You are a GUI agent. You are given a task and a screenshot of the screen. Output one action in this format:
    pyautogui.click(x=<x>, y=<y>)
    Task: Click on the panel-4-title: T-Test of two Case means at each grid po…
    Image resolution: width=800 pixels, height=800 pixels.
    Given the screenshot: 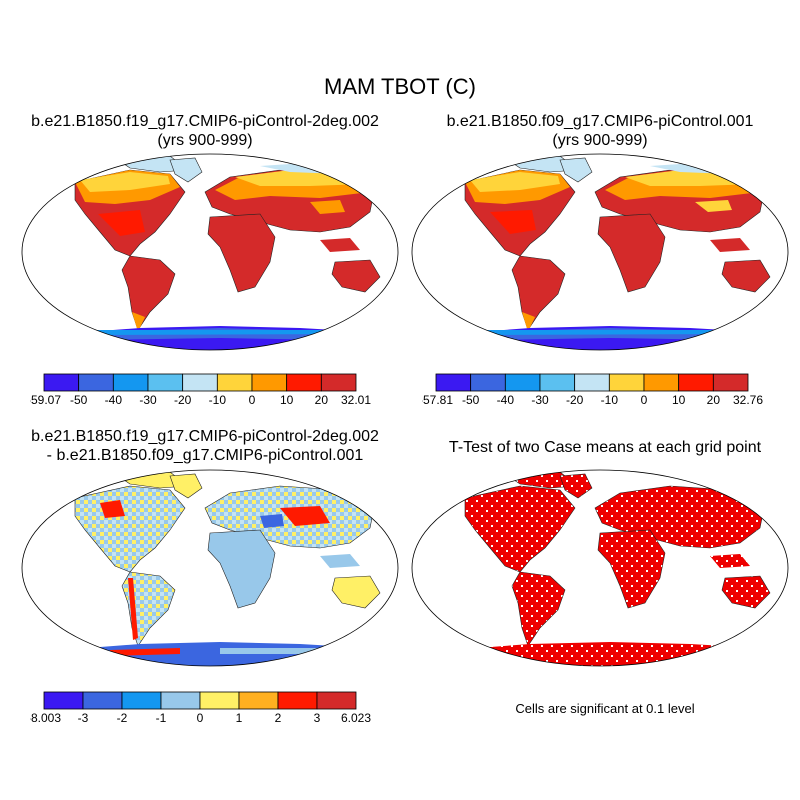 What is the action you would take?
    pyautogui.click(x=605, y=447)
    